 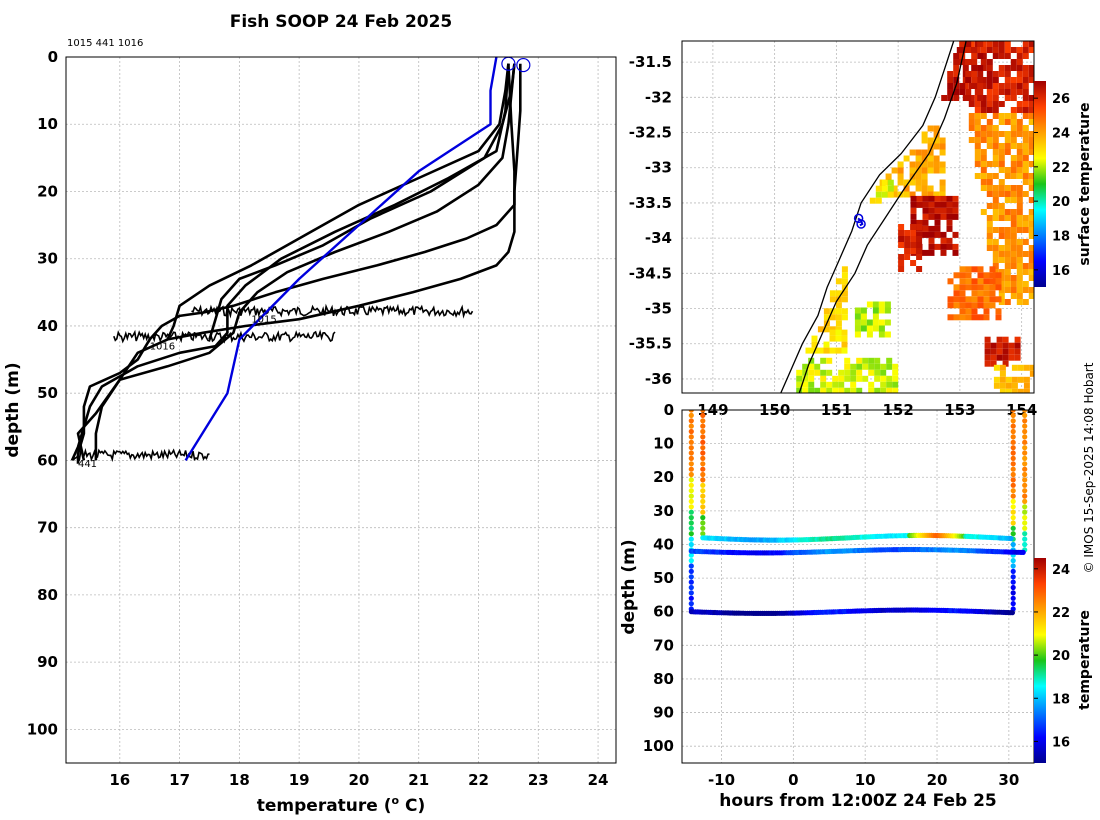 What do you see at coordinates (516, 64) in the screenshot?
I see `surface-markers` at bounding box center [516, 64].